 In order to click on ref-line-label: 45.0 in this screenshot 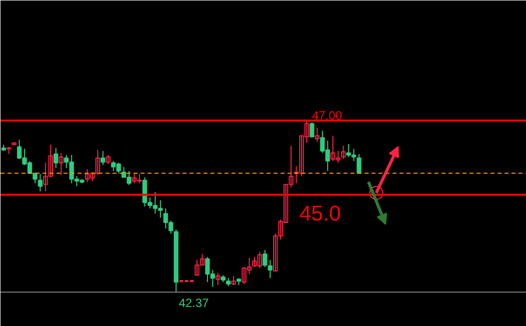, I will do `click(320, 214)`.